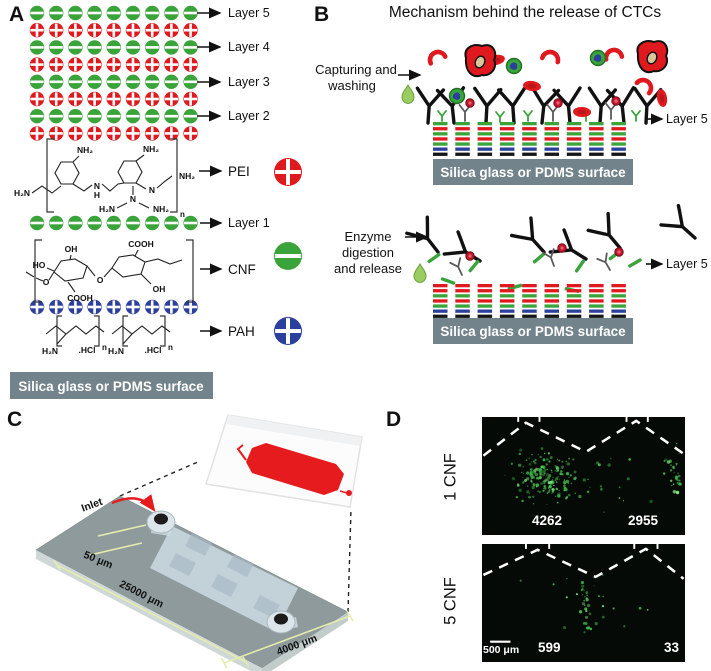 Image resolution: width=711 pixels, height=671 pixels. I want to click on dye-filled-channel, so click(295, 469).